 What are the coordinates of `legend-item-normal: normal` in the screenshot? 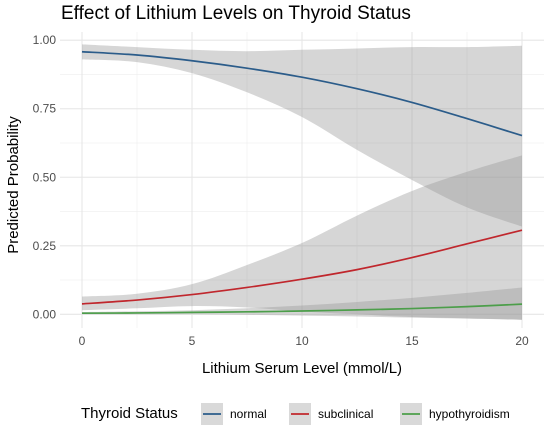 It's located at (234, 414).